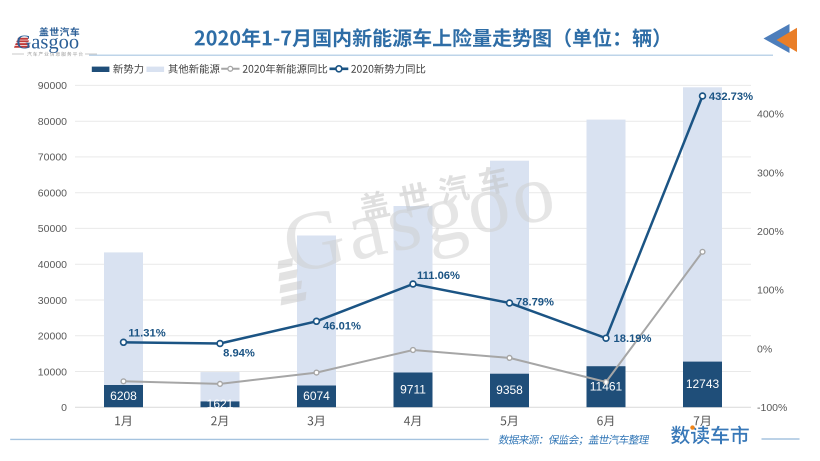 Image resolution: width=820 pixels, height=461 pixels. I want to click on svg-text: 40000, so click(52, 265).